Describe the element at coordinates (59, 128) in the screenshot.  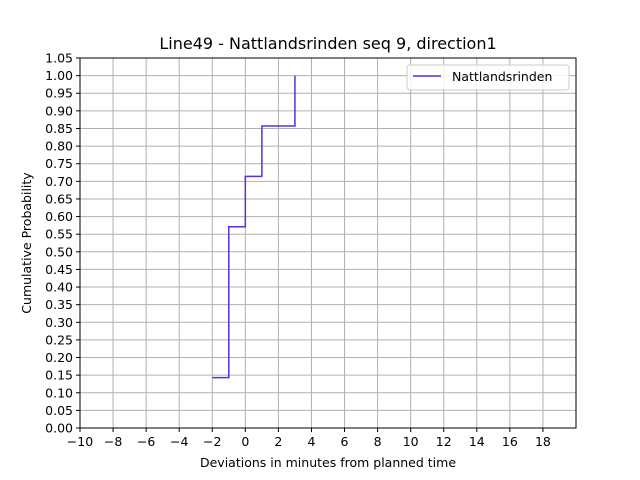
I see `y-tick-label: 0.85` at that location.